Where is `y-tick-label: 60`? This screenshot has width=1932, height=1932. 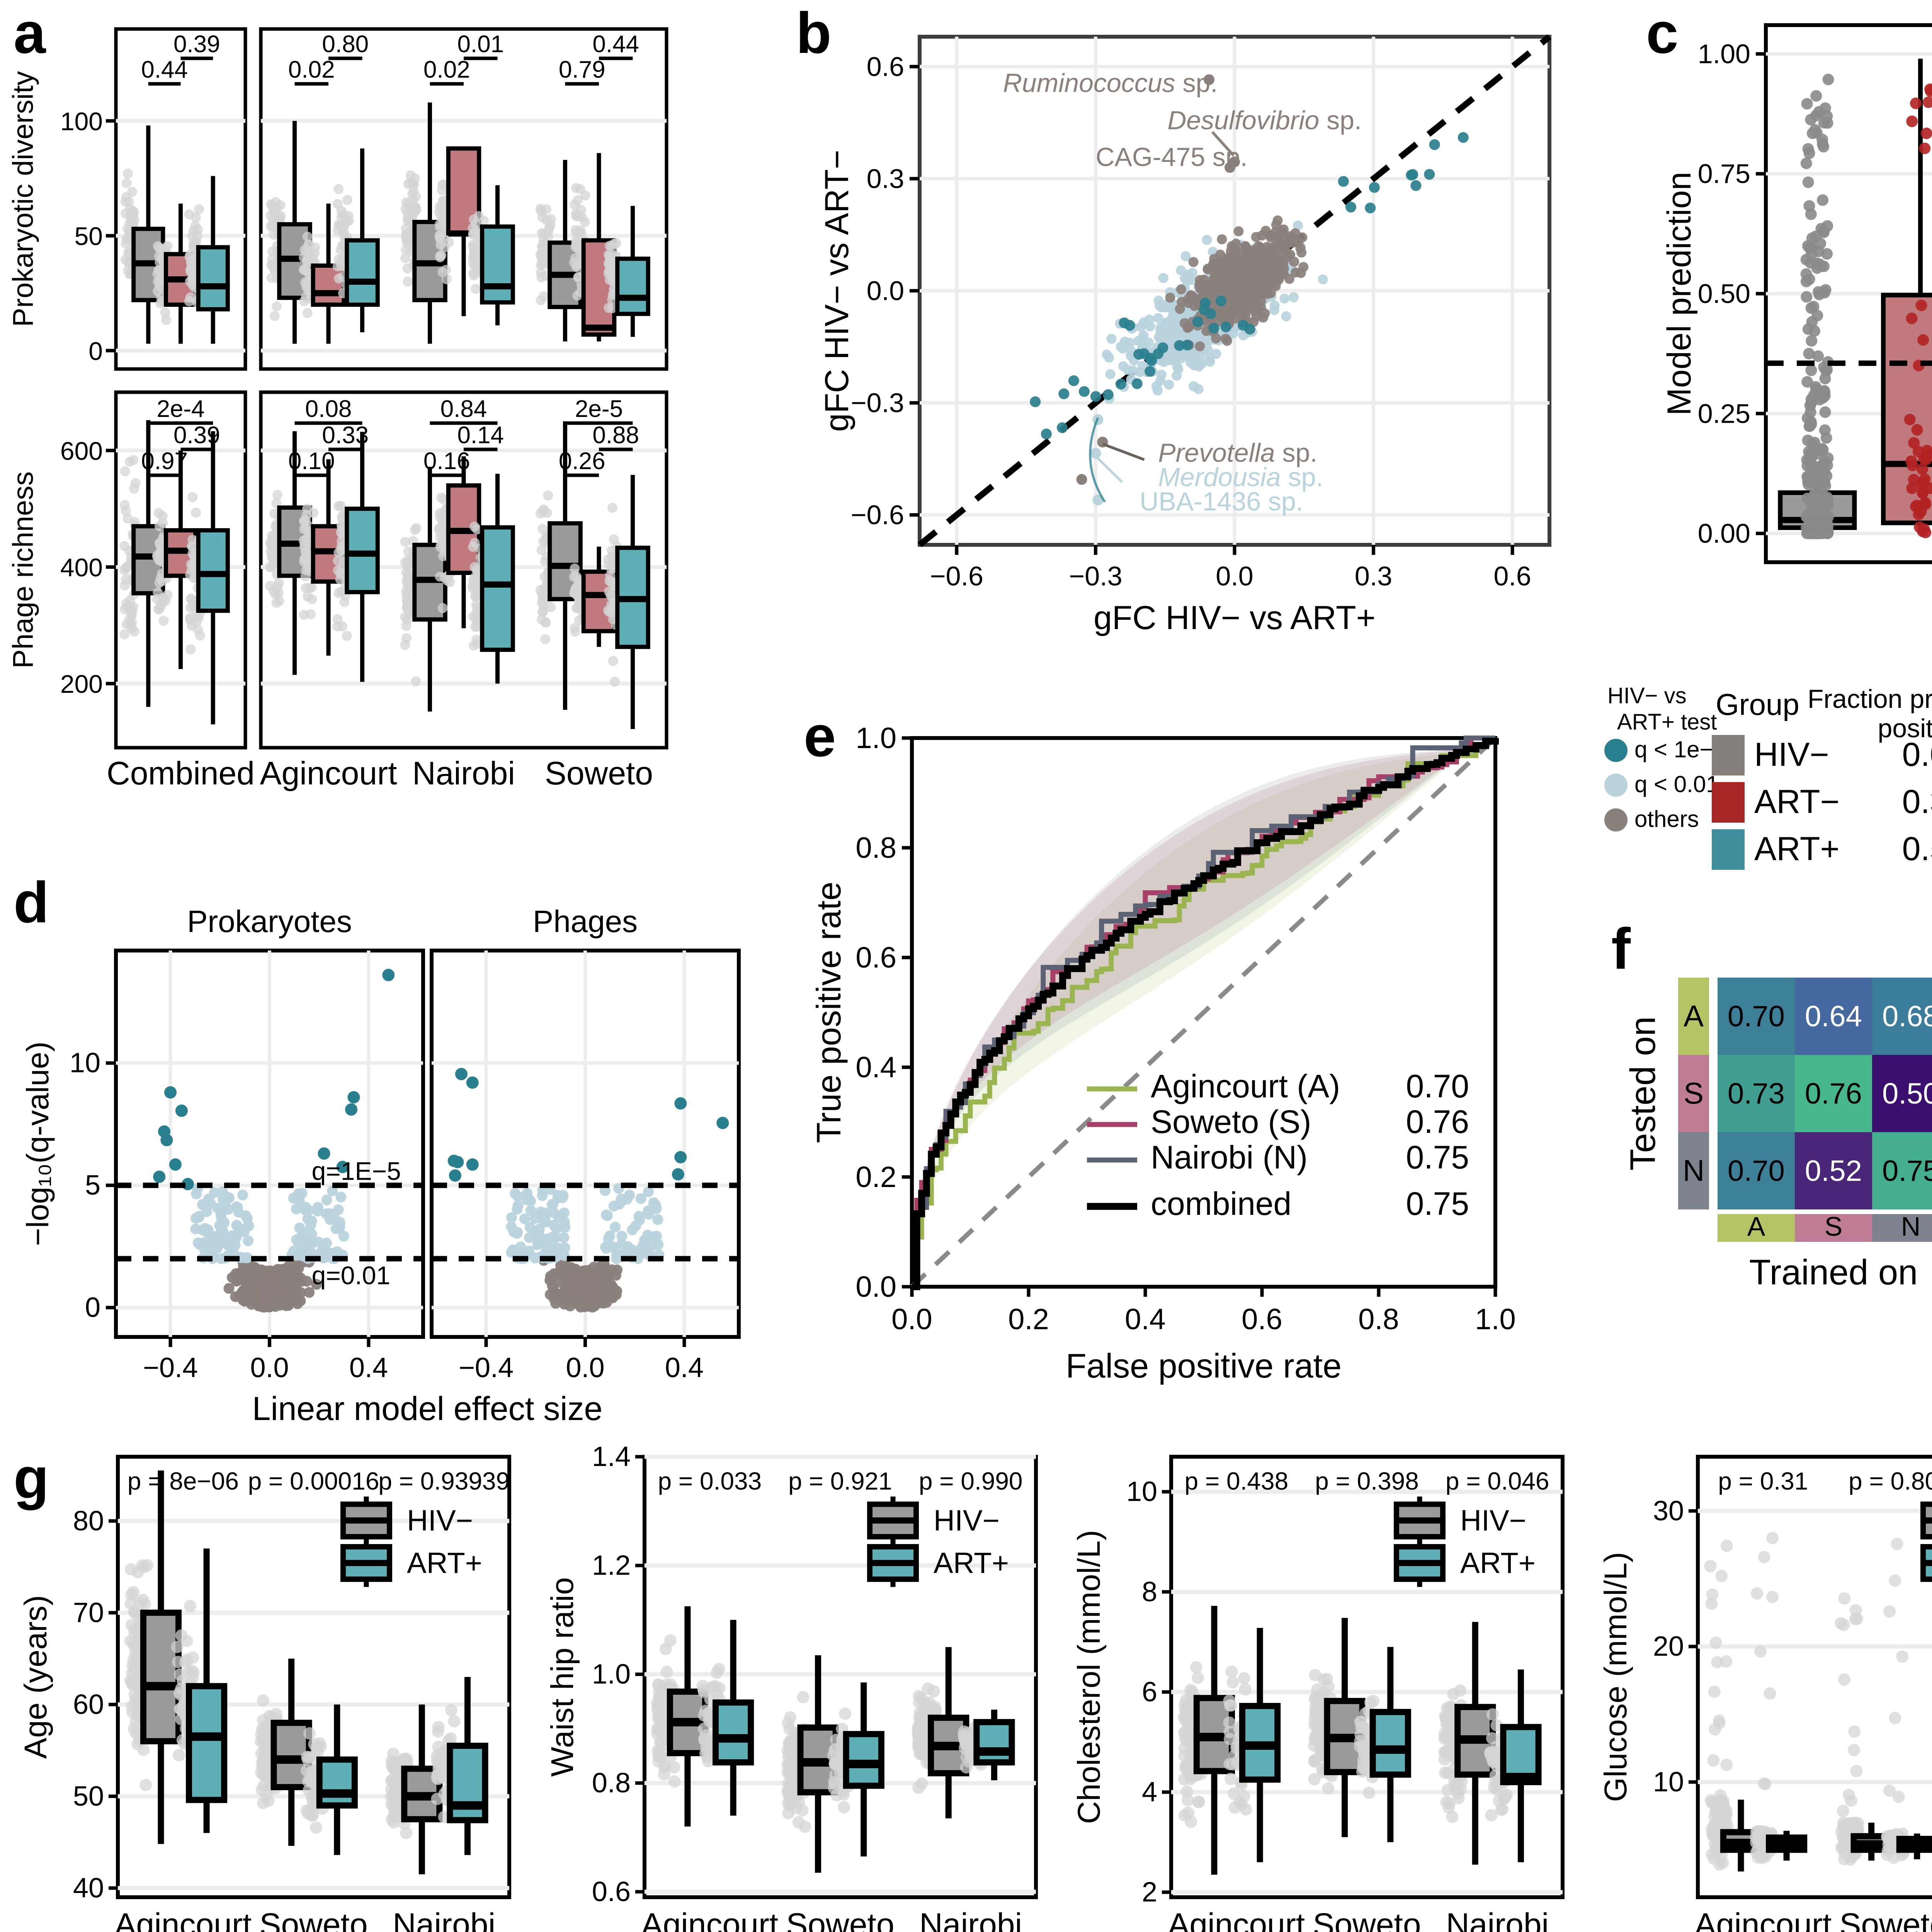 y-tick-label: 60 is located at coordinates (89, 1704).